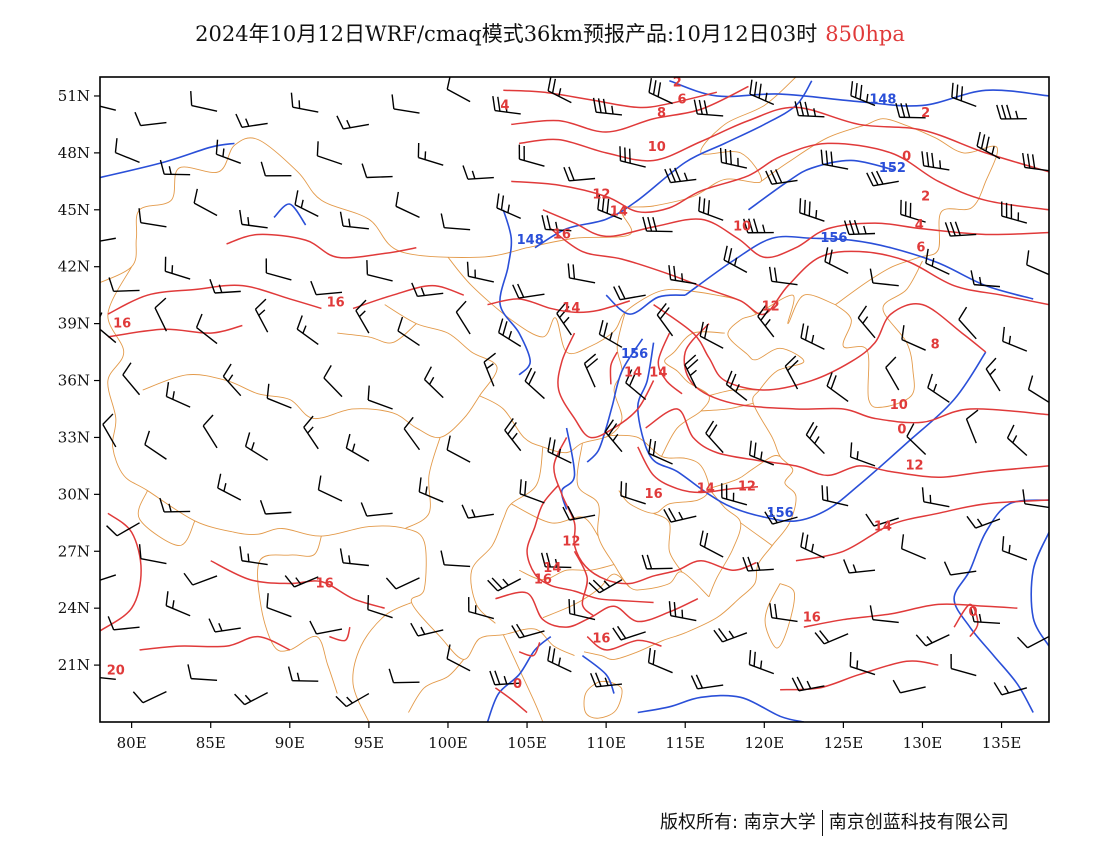  Describe the element at coordinates (615, 400) in the screenshot. I see `height-contour-line` at that location.